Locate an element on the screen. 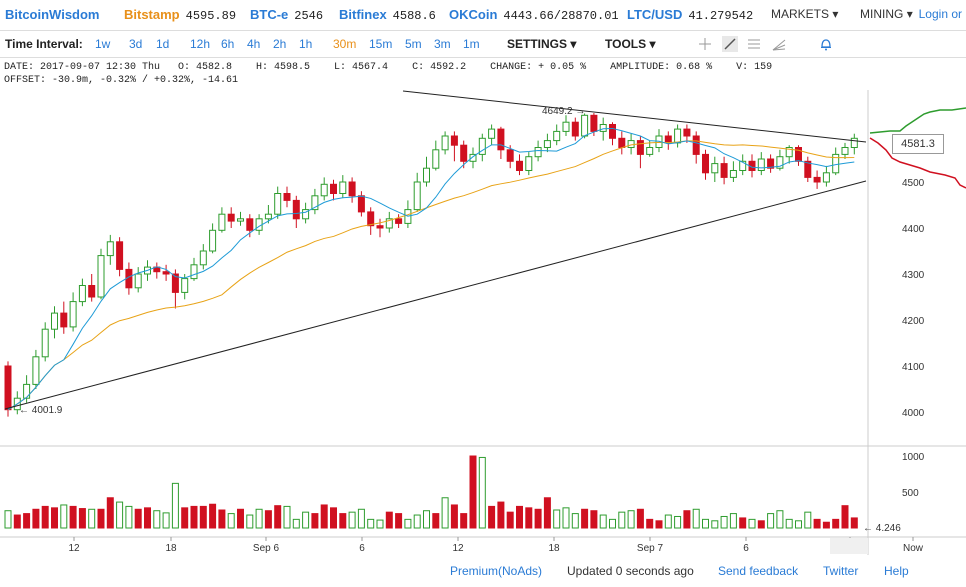 The height and width of the screenshot is (587, 966). market-bitfinex: Bitfinex 4588.6 is located at coordinates (387, 15).